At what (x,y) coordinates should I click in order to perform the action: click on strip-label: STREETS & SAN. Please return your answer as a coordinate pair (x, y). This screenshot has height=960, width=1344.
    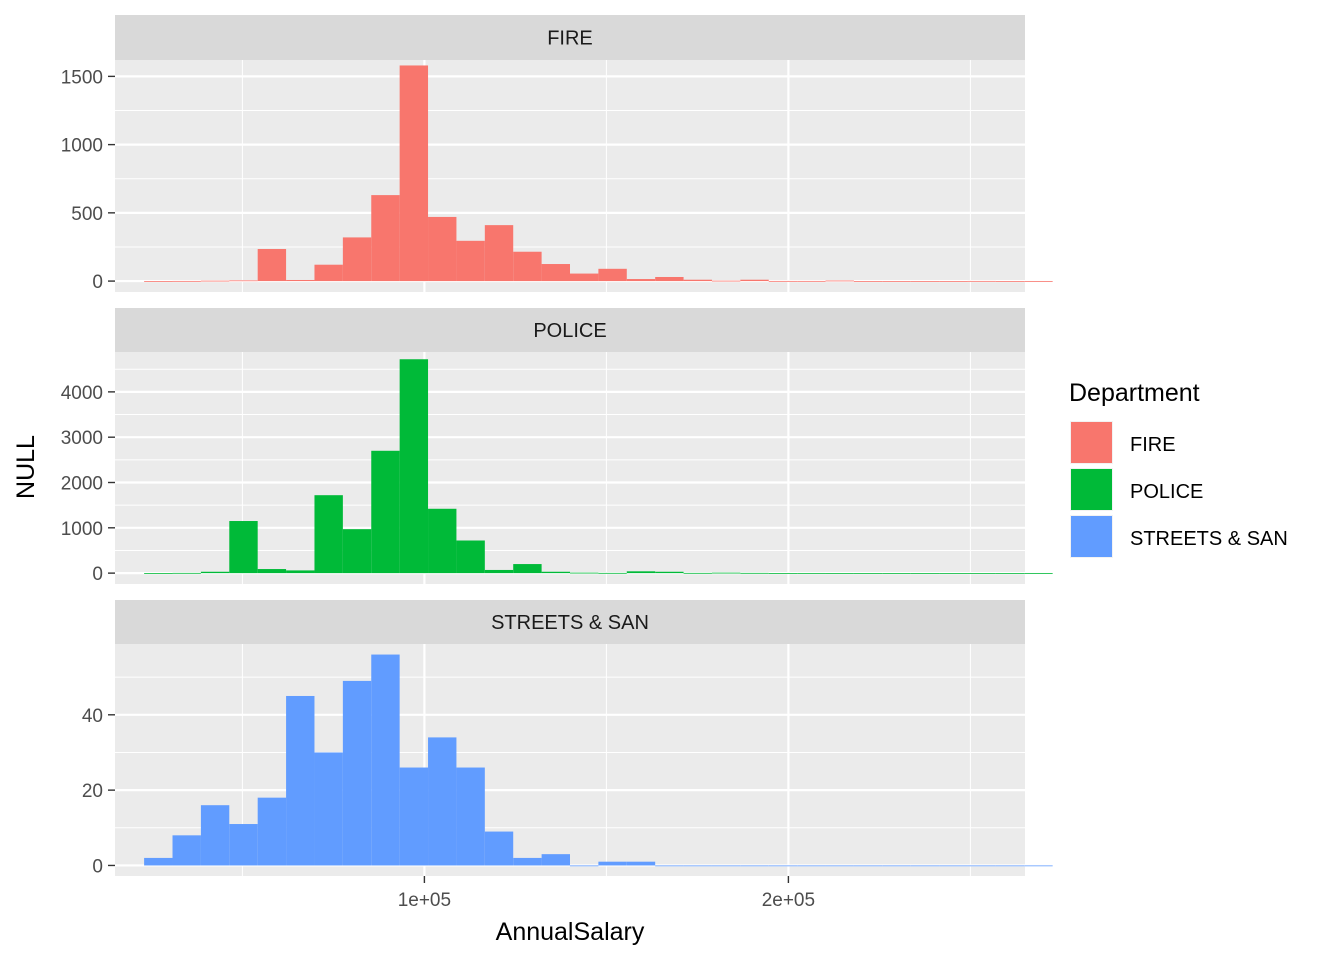
    Looking at the image, I should click on (570, 623).